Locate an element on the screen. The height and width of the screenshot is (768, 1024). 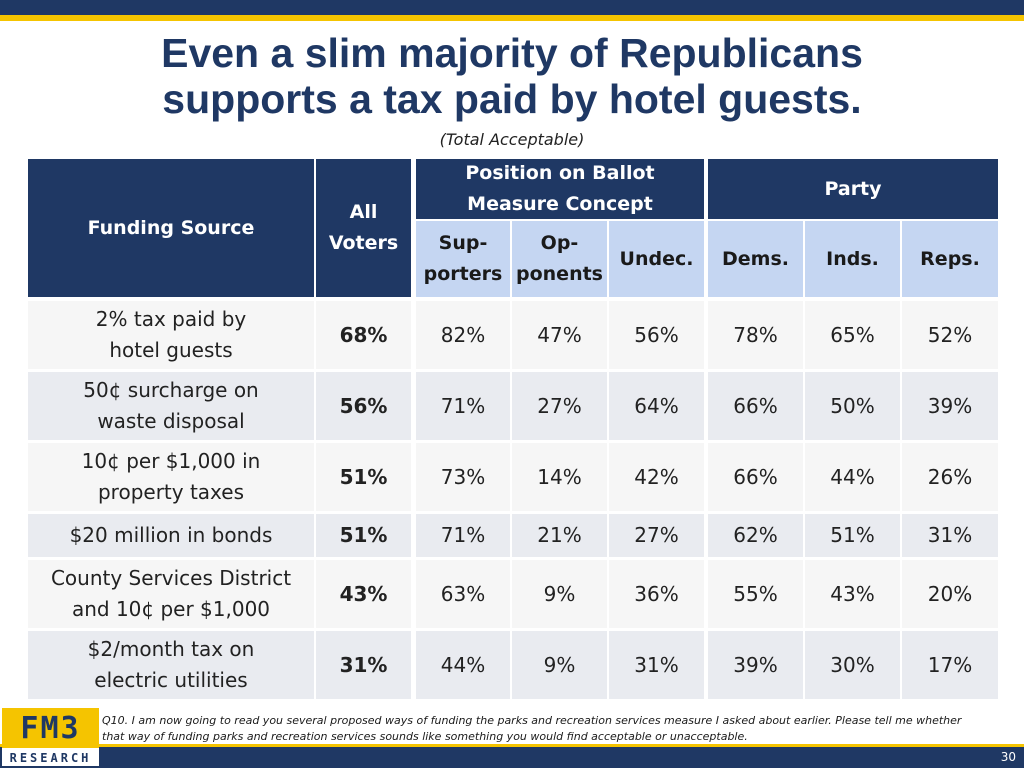
row-3-all-text: 51% is located at coordinates (363, 476).